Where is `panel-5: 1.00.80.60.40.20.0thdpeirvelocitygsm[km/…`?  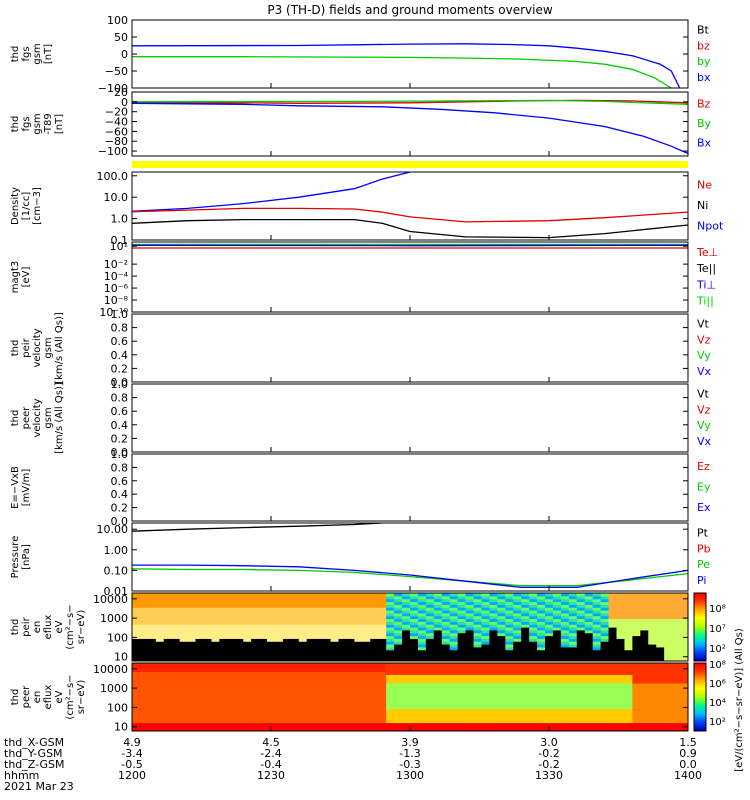
panel-5: 1.00.80.60.40.20.0thdpeirvelocitygsm[km/… is located at coordinates (361, 348).